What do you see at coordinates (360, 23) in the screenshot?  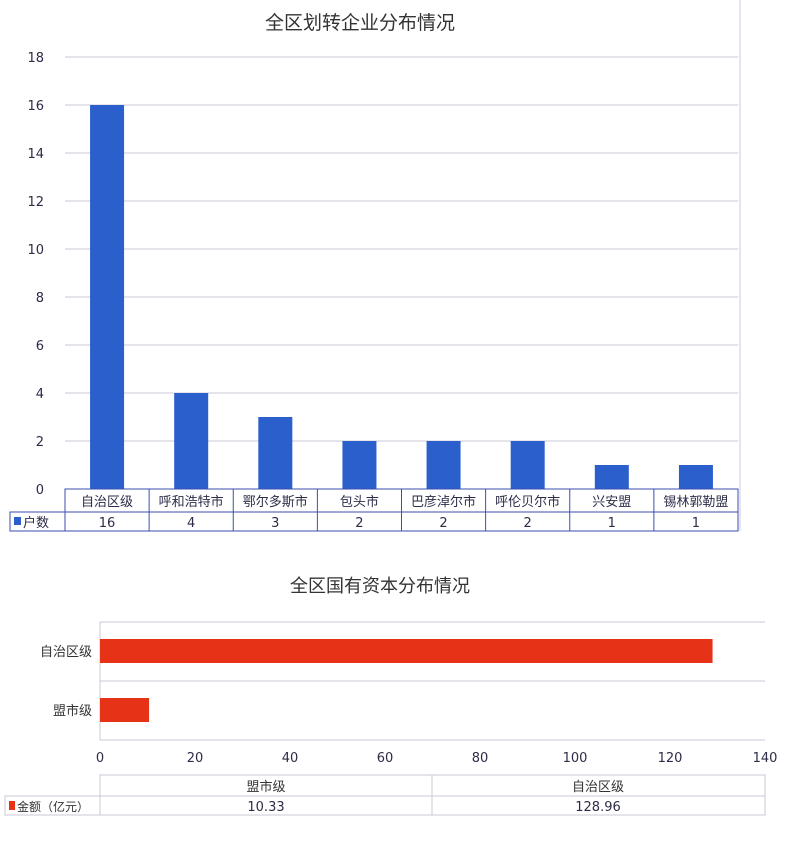 I see `chart1-title: 全区划转企业分布情况` at bounding box center [360, 23].